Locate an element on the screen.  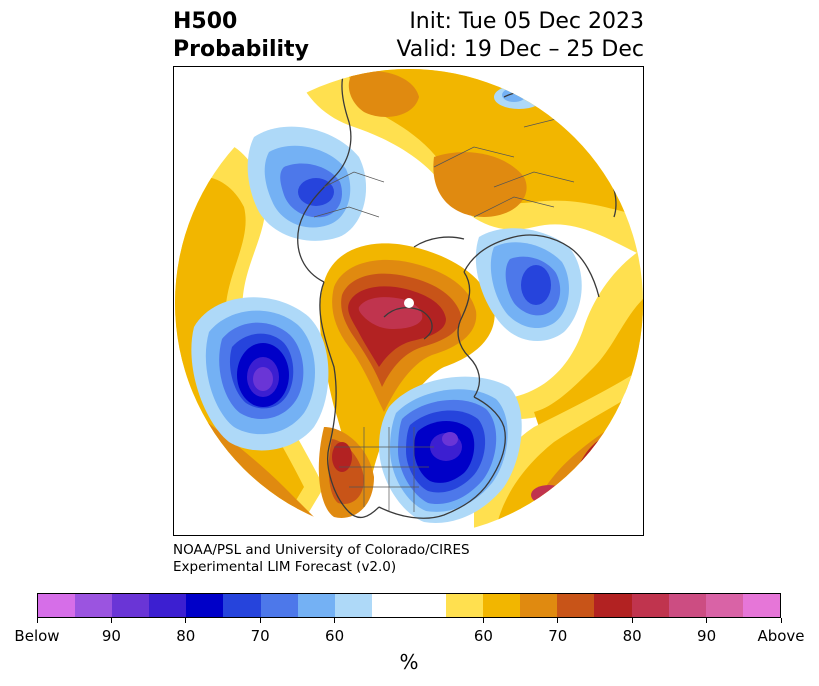
title-left: H500 Probability is located at coordinates (241, 36).